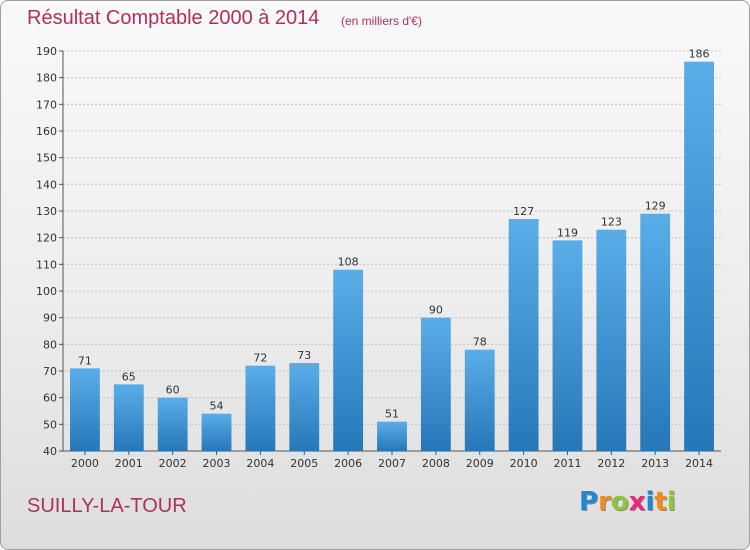  What do you see at coordinates (392, 463) in the screenshot?
I see `x-tick-label: 2007` at bounding box center [392, 463].